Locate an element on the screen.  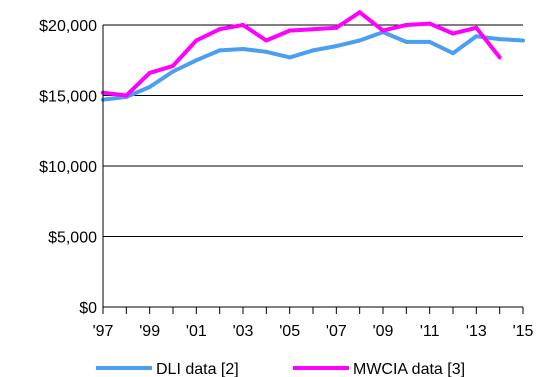
legend-label-0: DLI data [2] is located at coordinates (197, 369).